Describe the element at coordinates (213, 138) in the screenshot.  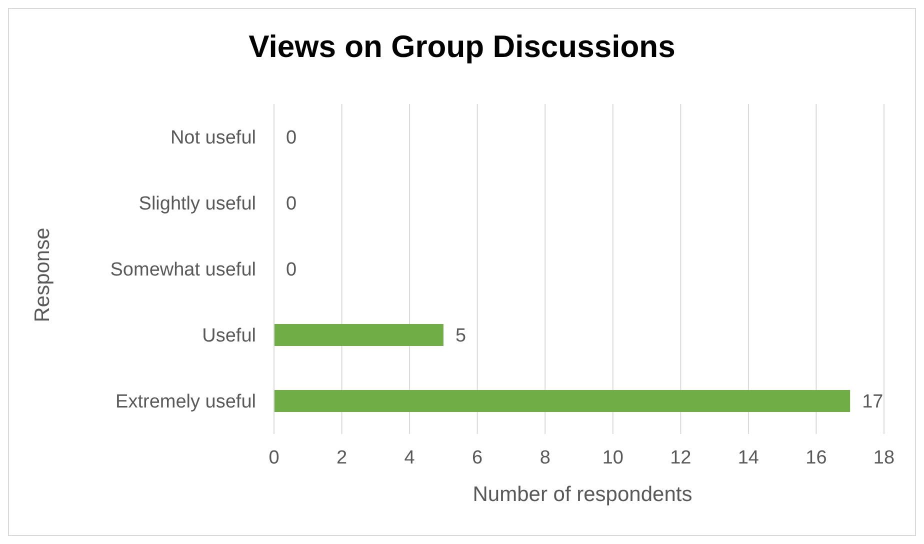
I see `y-tick-label: Not useful` at that location.